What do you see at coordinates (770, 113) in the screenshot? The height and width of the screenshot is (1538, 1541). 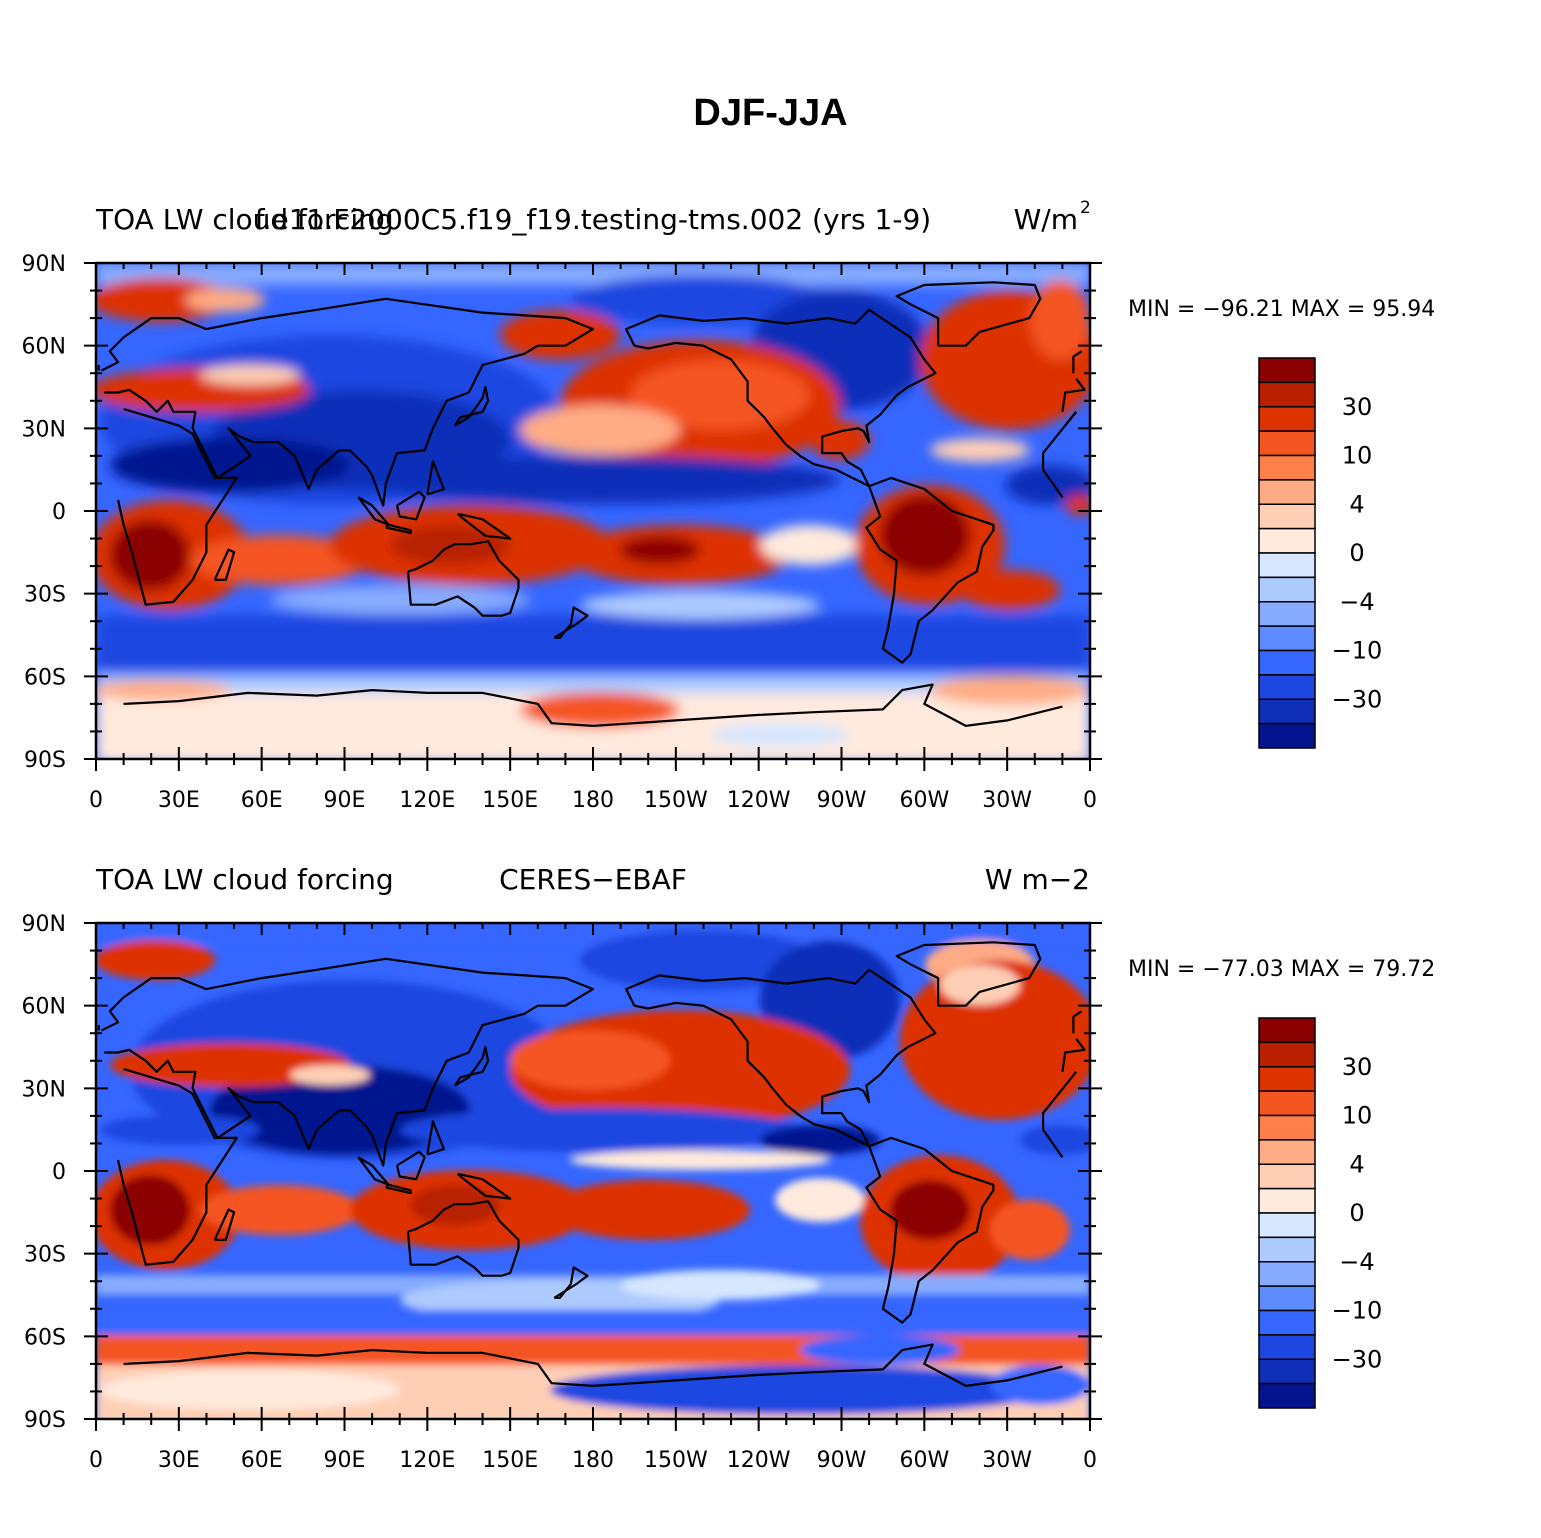 I see `figure-title: DJF-JJA` at bounding box center [770, 113].